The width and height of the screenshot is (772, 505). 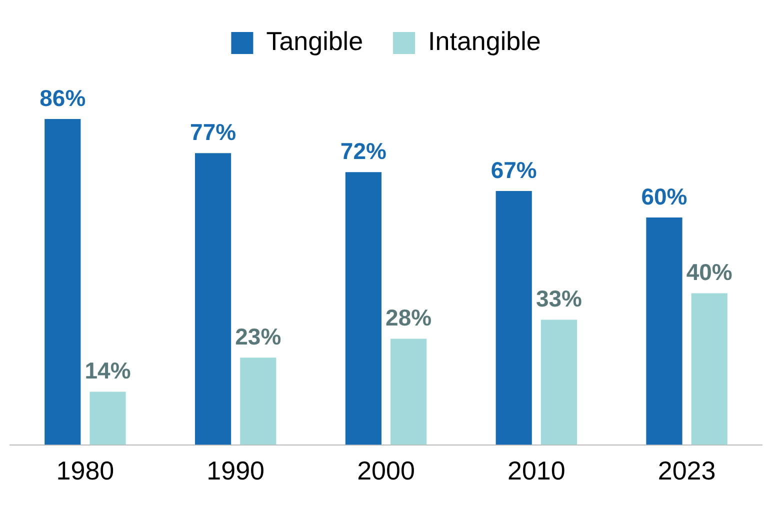 What do you see at coordinates (664, 196) in the screenshot?
I see `data-label: 60%` at bounding box center [664, 196].